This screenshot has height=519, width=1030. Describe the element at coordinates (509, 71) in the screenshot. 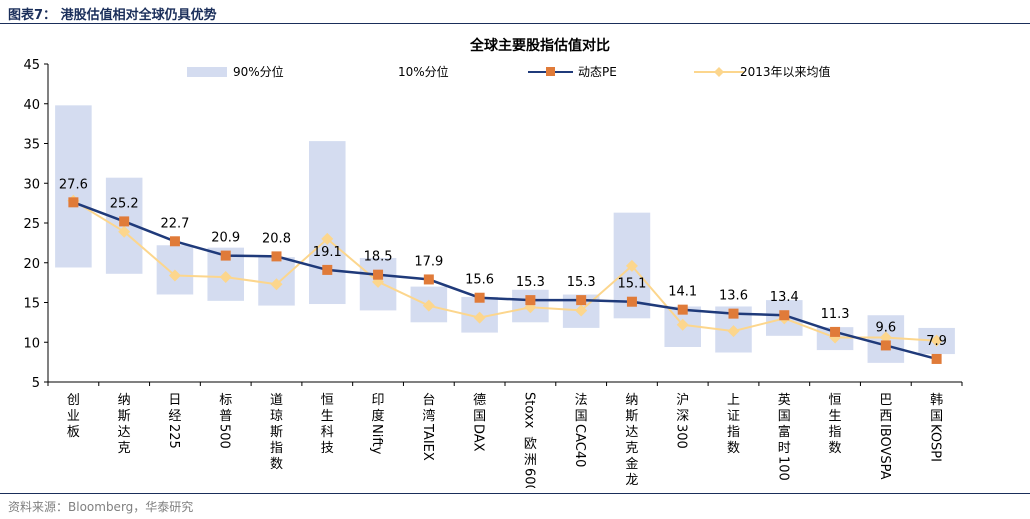

I see `chart-legend: 90%分位 10%分位 动态PE 2013年以来均值` at that location.